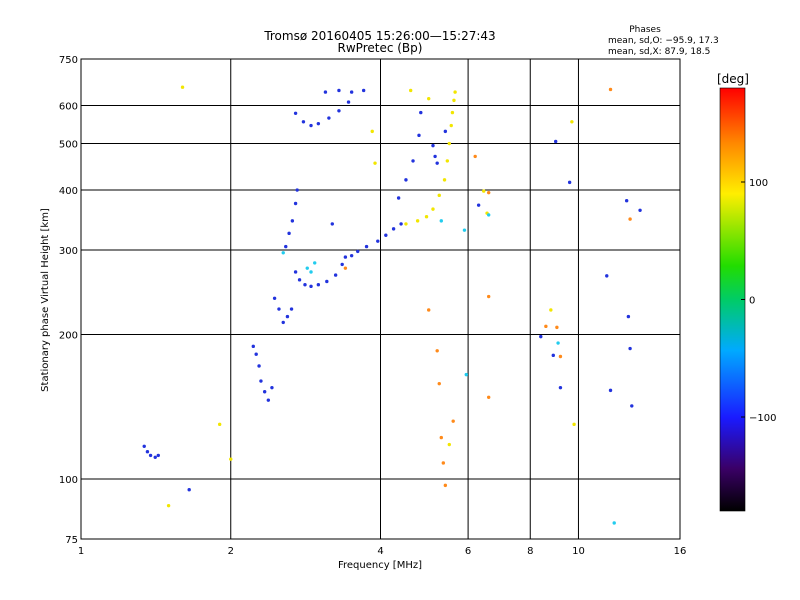 The width and height of the screenshot is (800, 600). I want to click on x-axis-ticks: 1 2 4 6 8 10 16, so click(382, 551).